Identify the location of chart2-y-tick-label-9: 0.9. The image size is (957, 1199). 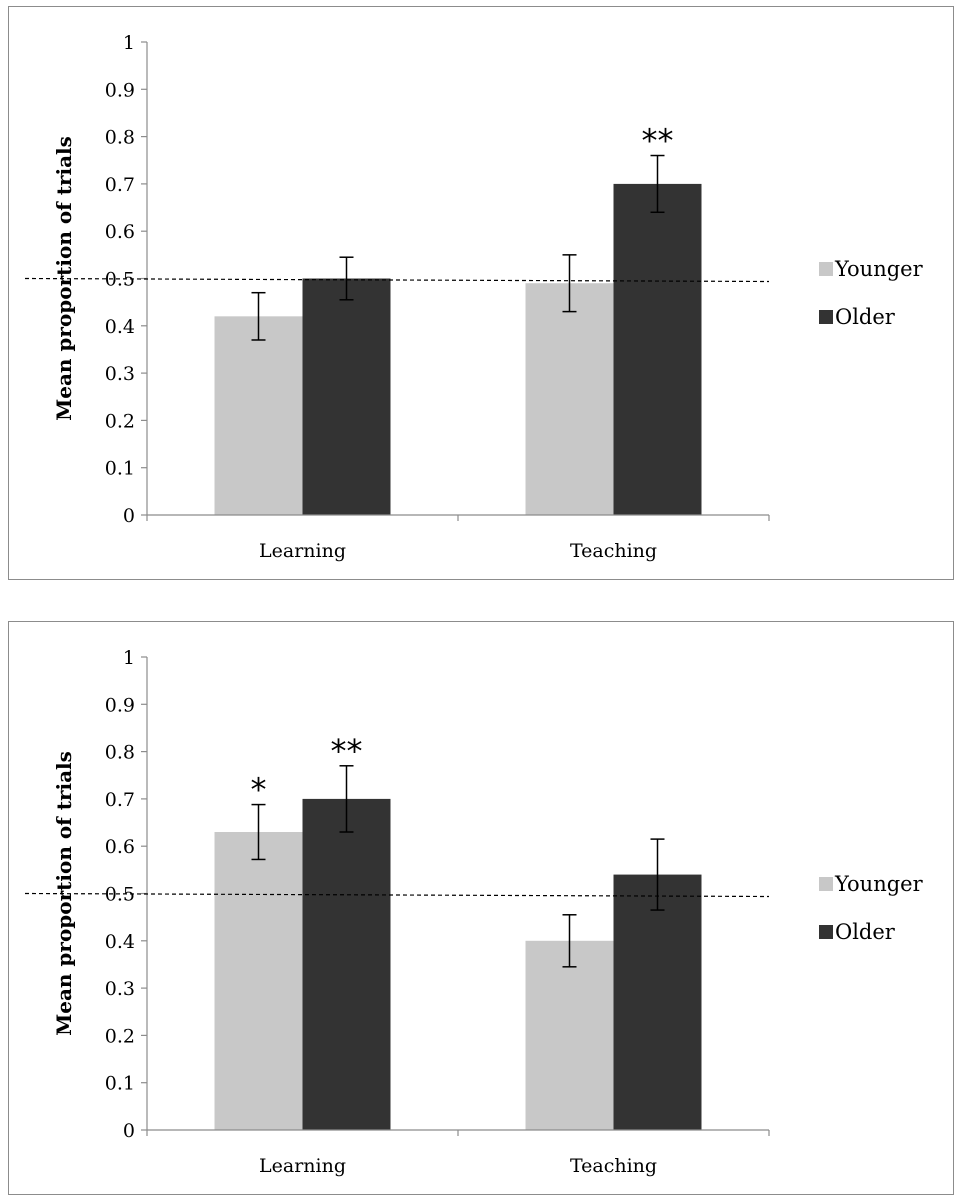
(120, 705).